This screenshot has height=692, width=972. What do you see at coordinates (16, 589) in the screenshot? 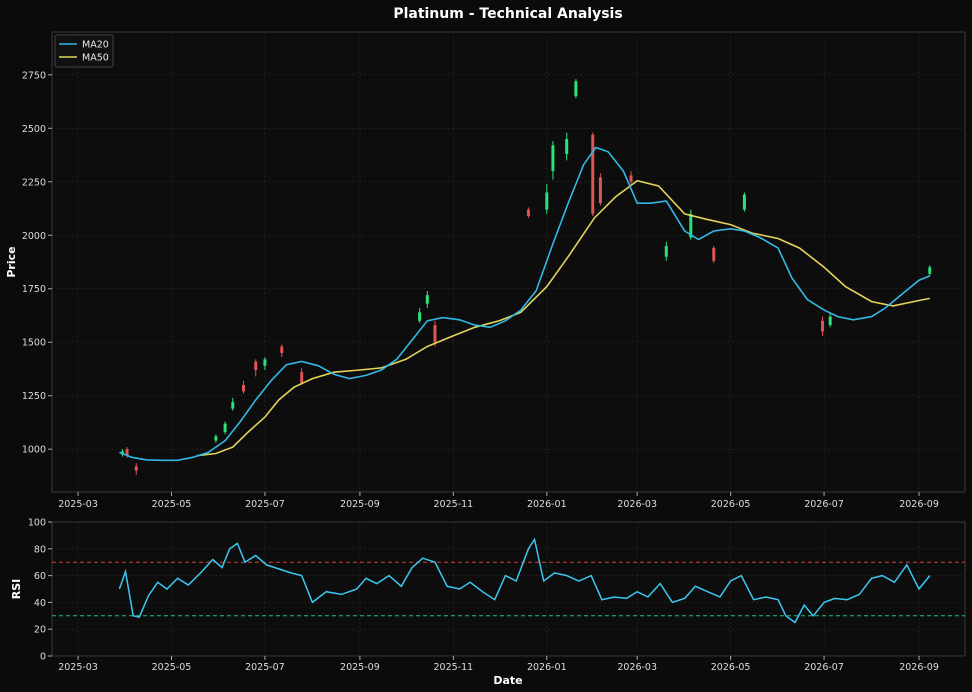
I see `rsi-axis-label: RSI` at bounding box center [16, 589].